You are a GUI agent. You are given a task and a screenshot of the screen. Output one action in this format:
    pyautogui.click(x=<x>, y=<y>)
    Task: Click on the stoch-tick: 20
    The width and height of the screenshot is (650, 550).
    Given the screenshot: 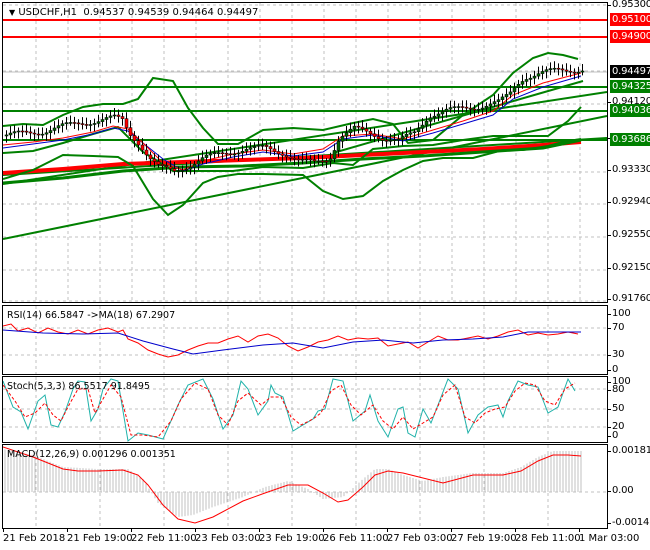 What is the action you would take?
    pyautogui.click(x=616, y=426)
    